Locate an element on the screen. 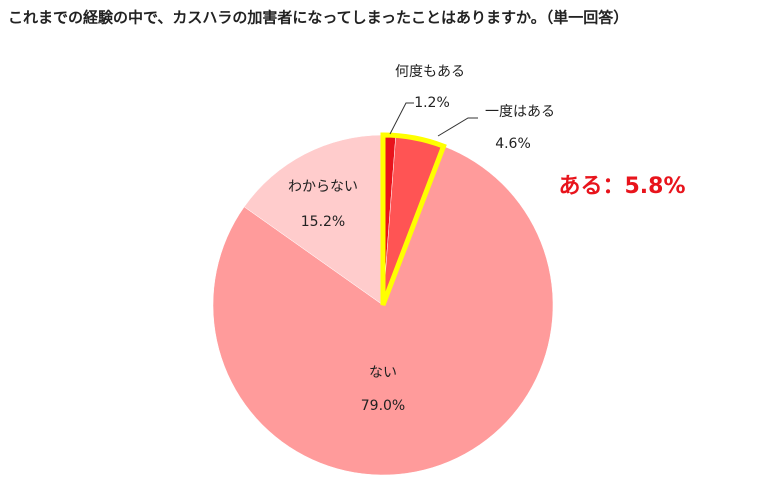 This screenshot has height=498, width=770. pie-slice is located at coordinates (313, 220).